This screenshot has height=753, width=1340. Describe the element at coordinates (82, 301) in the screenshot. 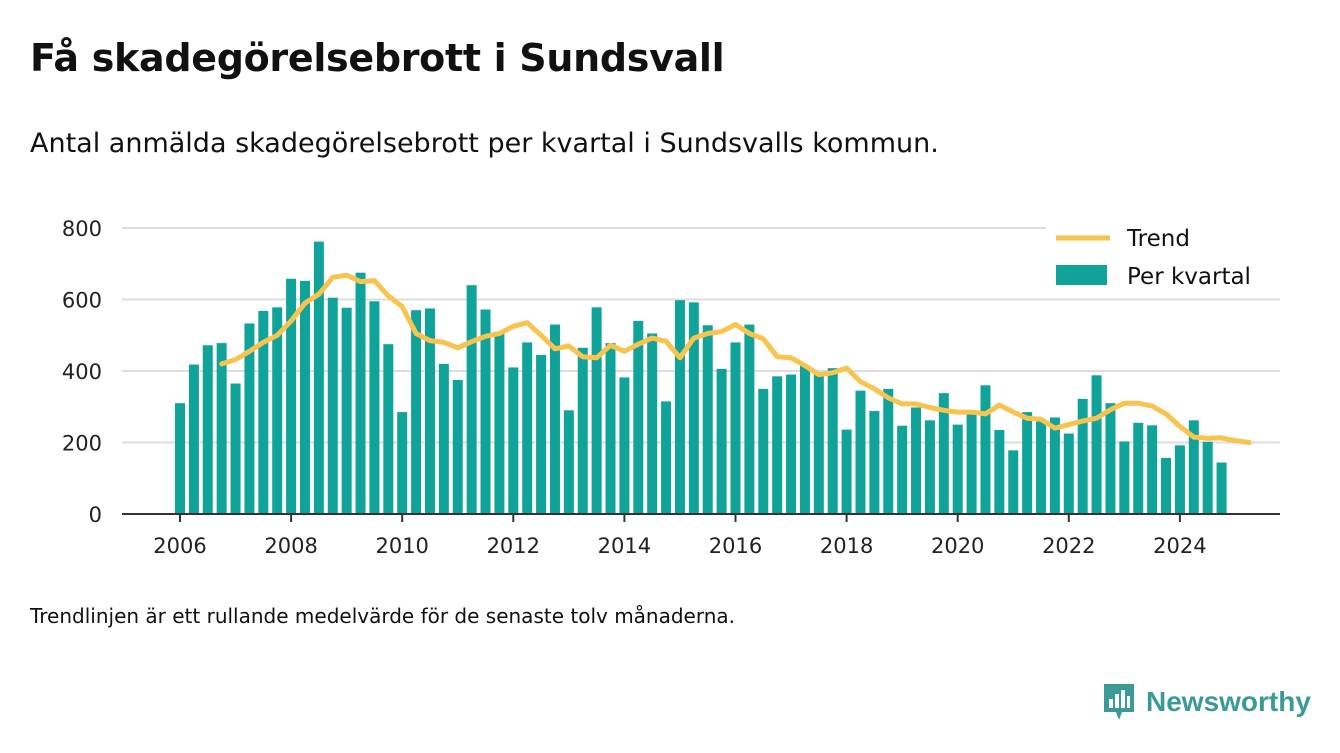

I see `y-tick-label: 600` at that location.